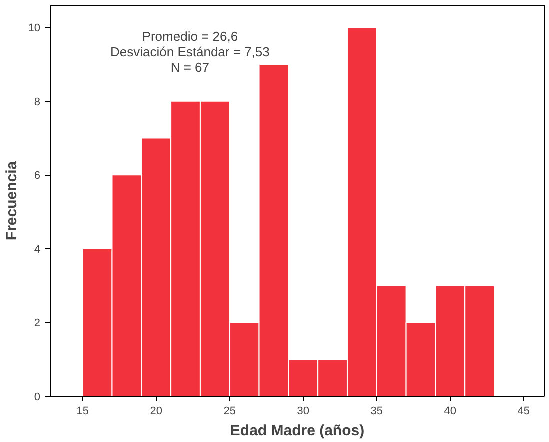 The width and height of the screenshot is (549, 442). What do you see at coordinates (190, 52) in the screenshot?
I see `annotation: Desviación Estándar = 7,53` at bounding box center [190, 52].